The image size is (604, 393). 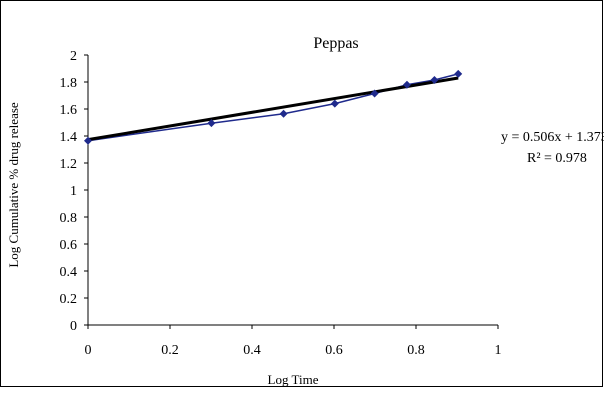 I want to click on marker-layer, so click(x=273, y=107).